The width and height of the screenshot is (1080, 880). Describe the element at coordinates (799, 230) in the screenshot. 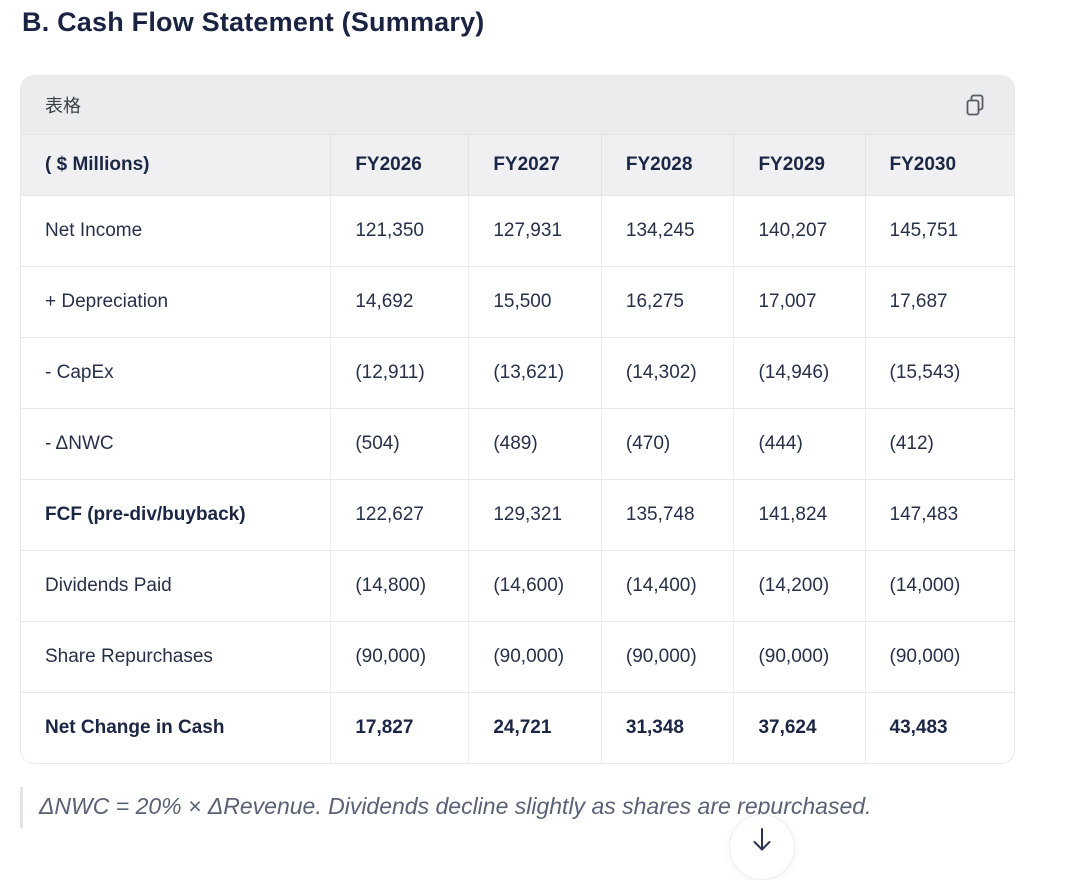

I see `cell-value: 140,207` at that location.